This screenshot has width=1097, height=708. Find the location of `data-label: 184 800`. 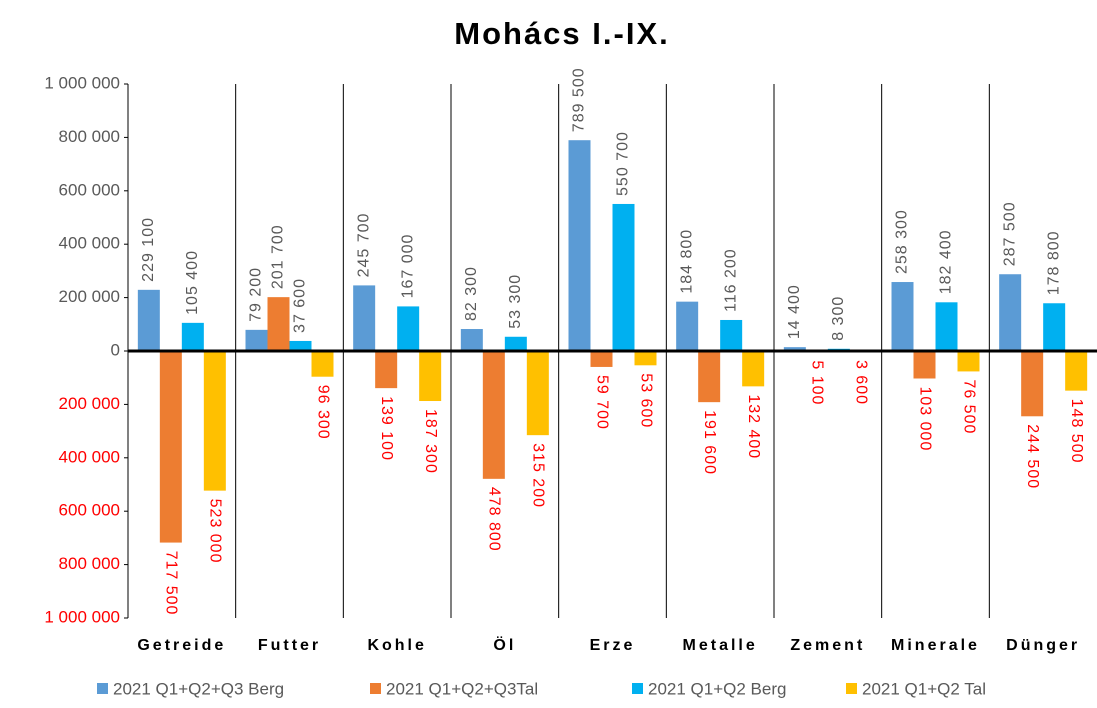

data-label: 184 800 is located at coordinates (686, 261).